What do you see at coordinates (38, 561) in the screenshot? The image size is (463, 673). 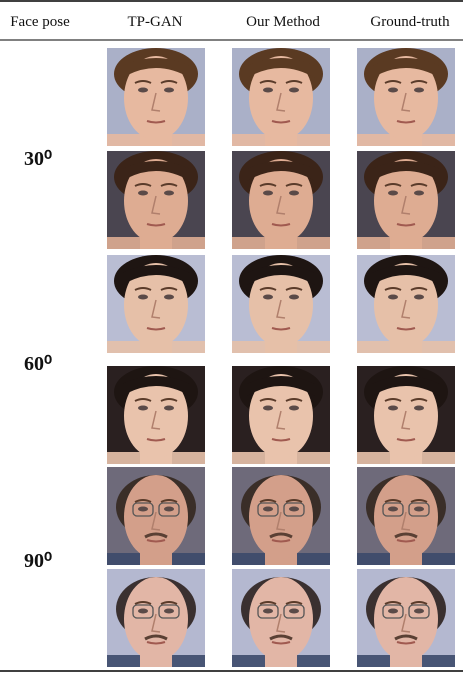 I see `pose-label: 90⁰` at bounding box center [38, 561].